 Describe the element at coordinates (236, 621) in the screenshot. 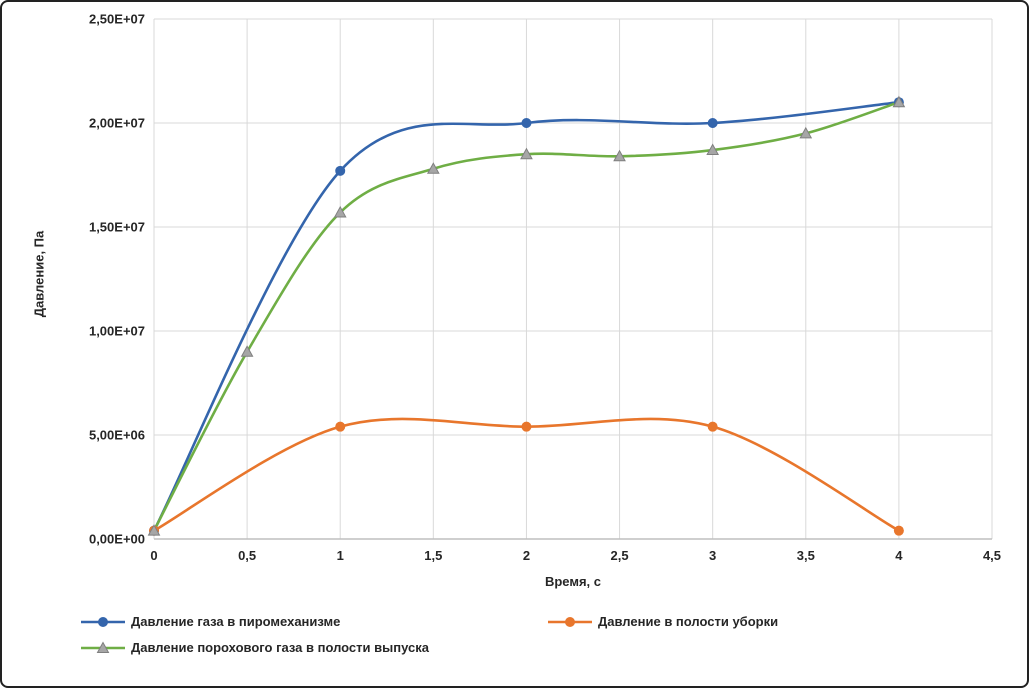

I see `legend-label: Давление газа в пиромеханизме` at that location.